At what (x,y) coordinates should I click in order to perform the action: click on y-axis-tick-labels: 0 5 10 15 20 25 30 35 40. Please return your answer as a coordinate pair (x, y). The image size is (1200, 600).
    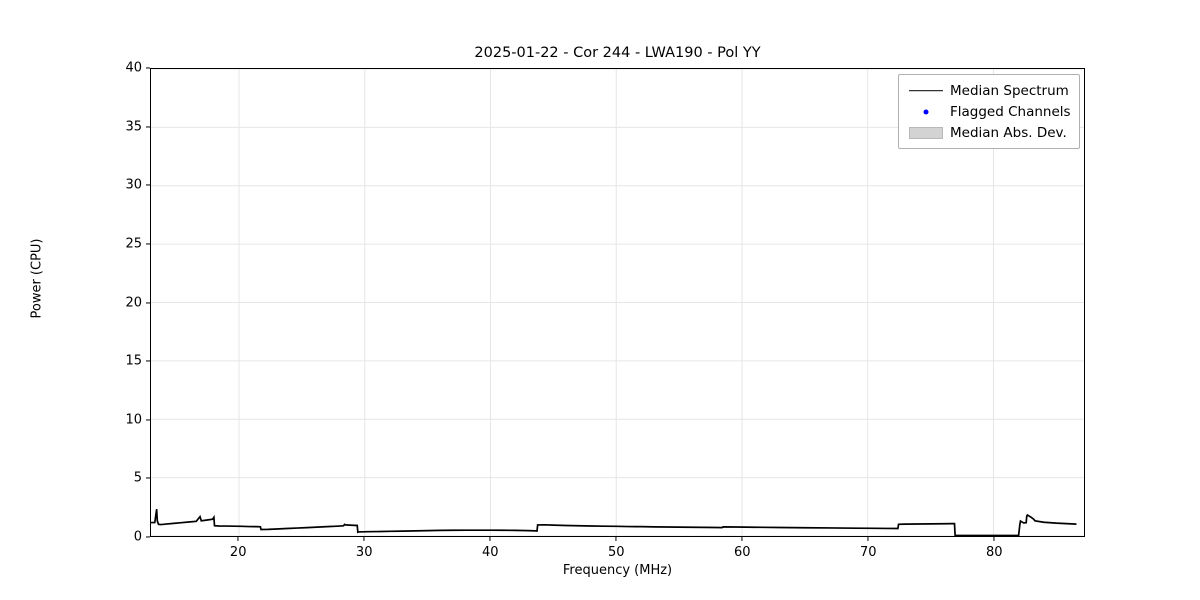
    Looking at the image, I should click on (121, 303).